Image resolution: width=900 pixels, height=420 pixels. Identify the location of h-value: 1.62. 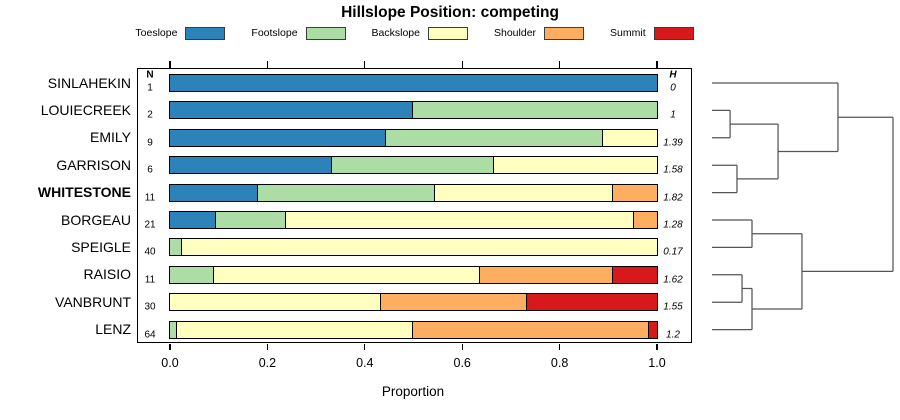
(673, 280).